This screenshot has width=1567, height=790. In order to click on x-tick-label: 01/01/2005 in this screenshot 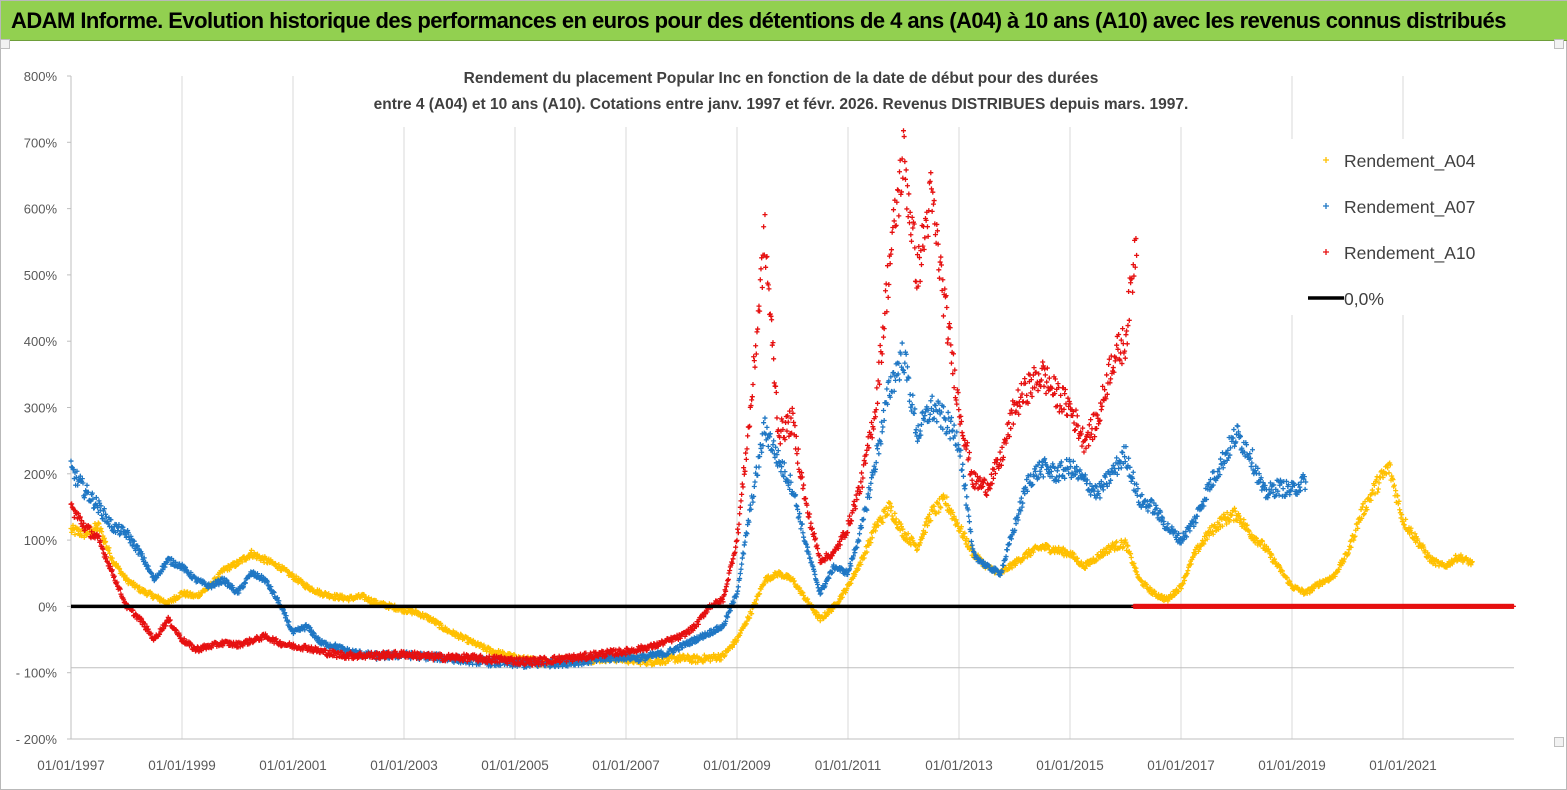, I will do `click(515, 765)`.